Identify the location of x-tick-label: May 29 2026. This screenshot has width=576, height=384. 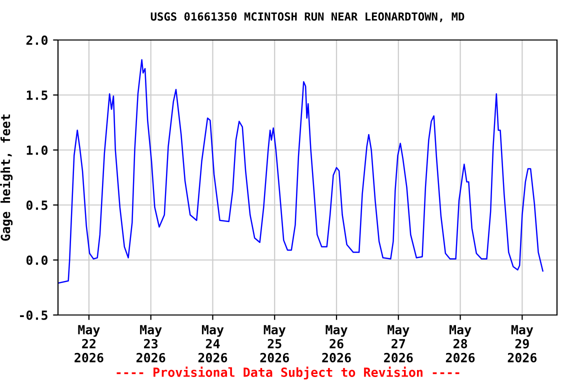
(522, 343).